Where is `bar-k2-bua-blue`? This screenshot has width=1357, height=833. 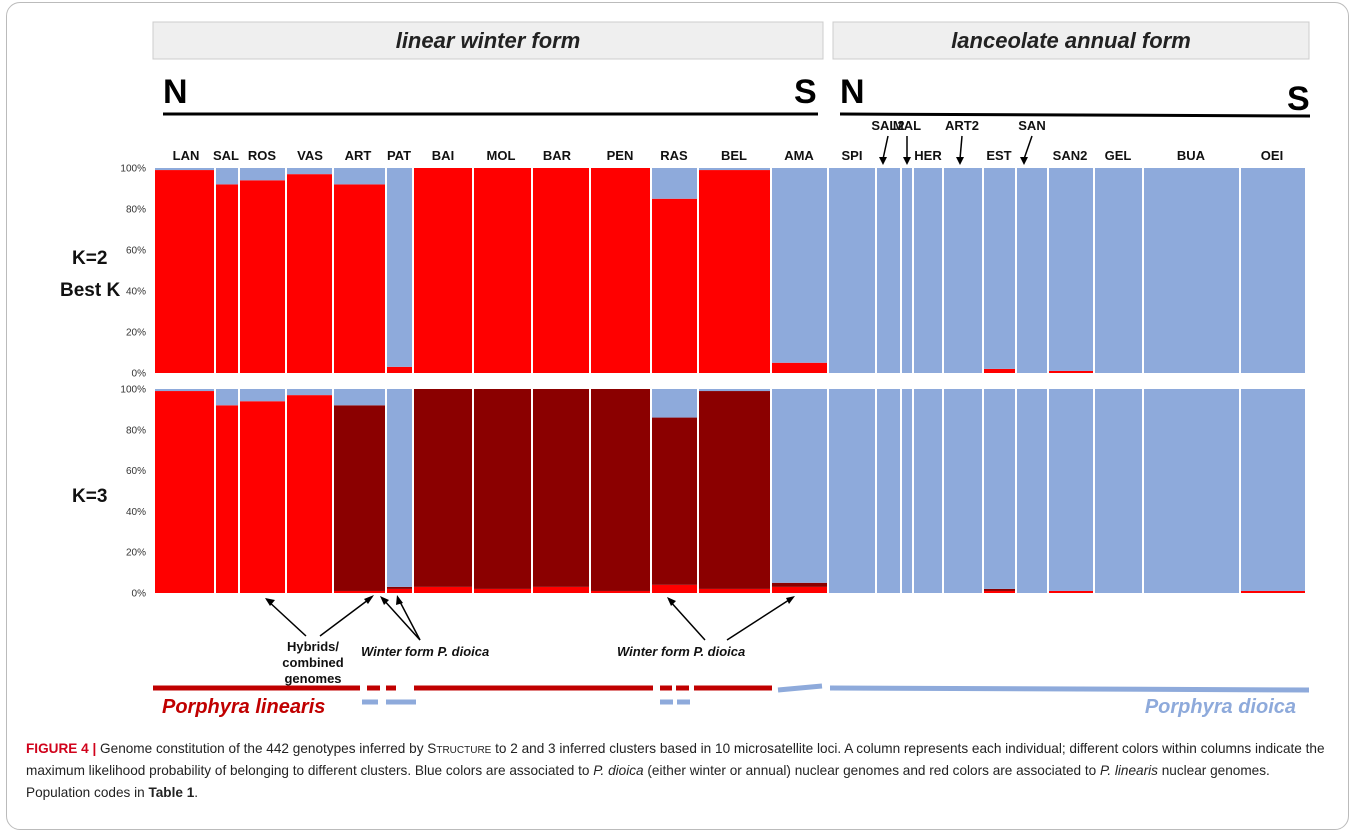
bar-k2-bua-blue is located at coordinates (1191, 270).